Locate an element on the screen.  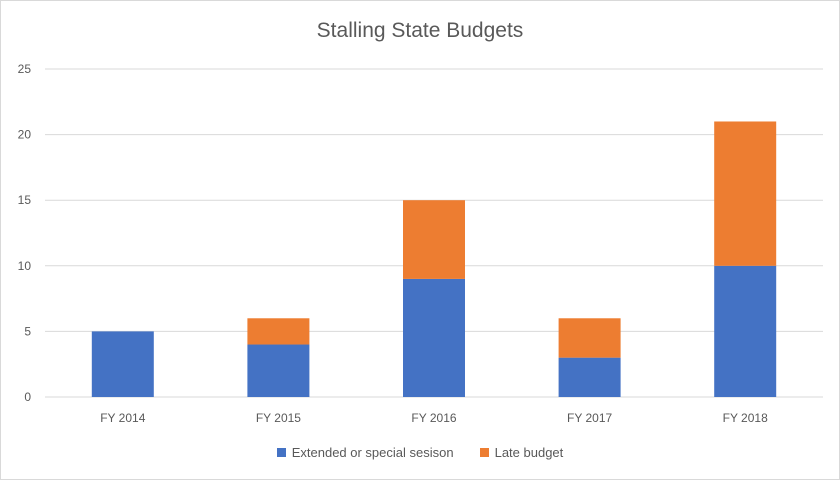
legend-swatch-extended is located at coordinates (281, 452).